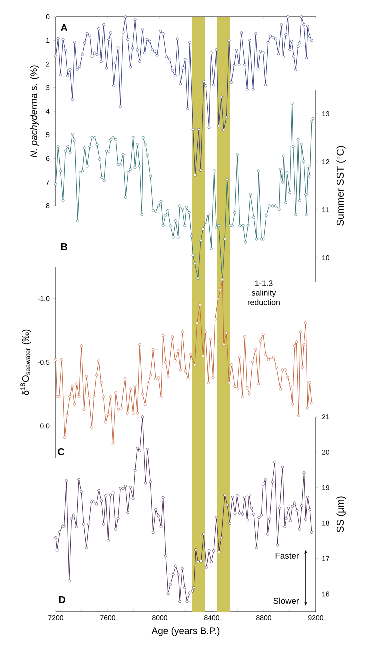 The width and height of the screenshot is (370, 666). I want to click on annotation: Faster, so click(288, 556).